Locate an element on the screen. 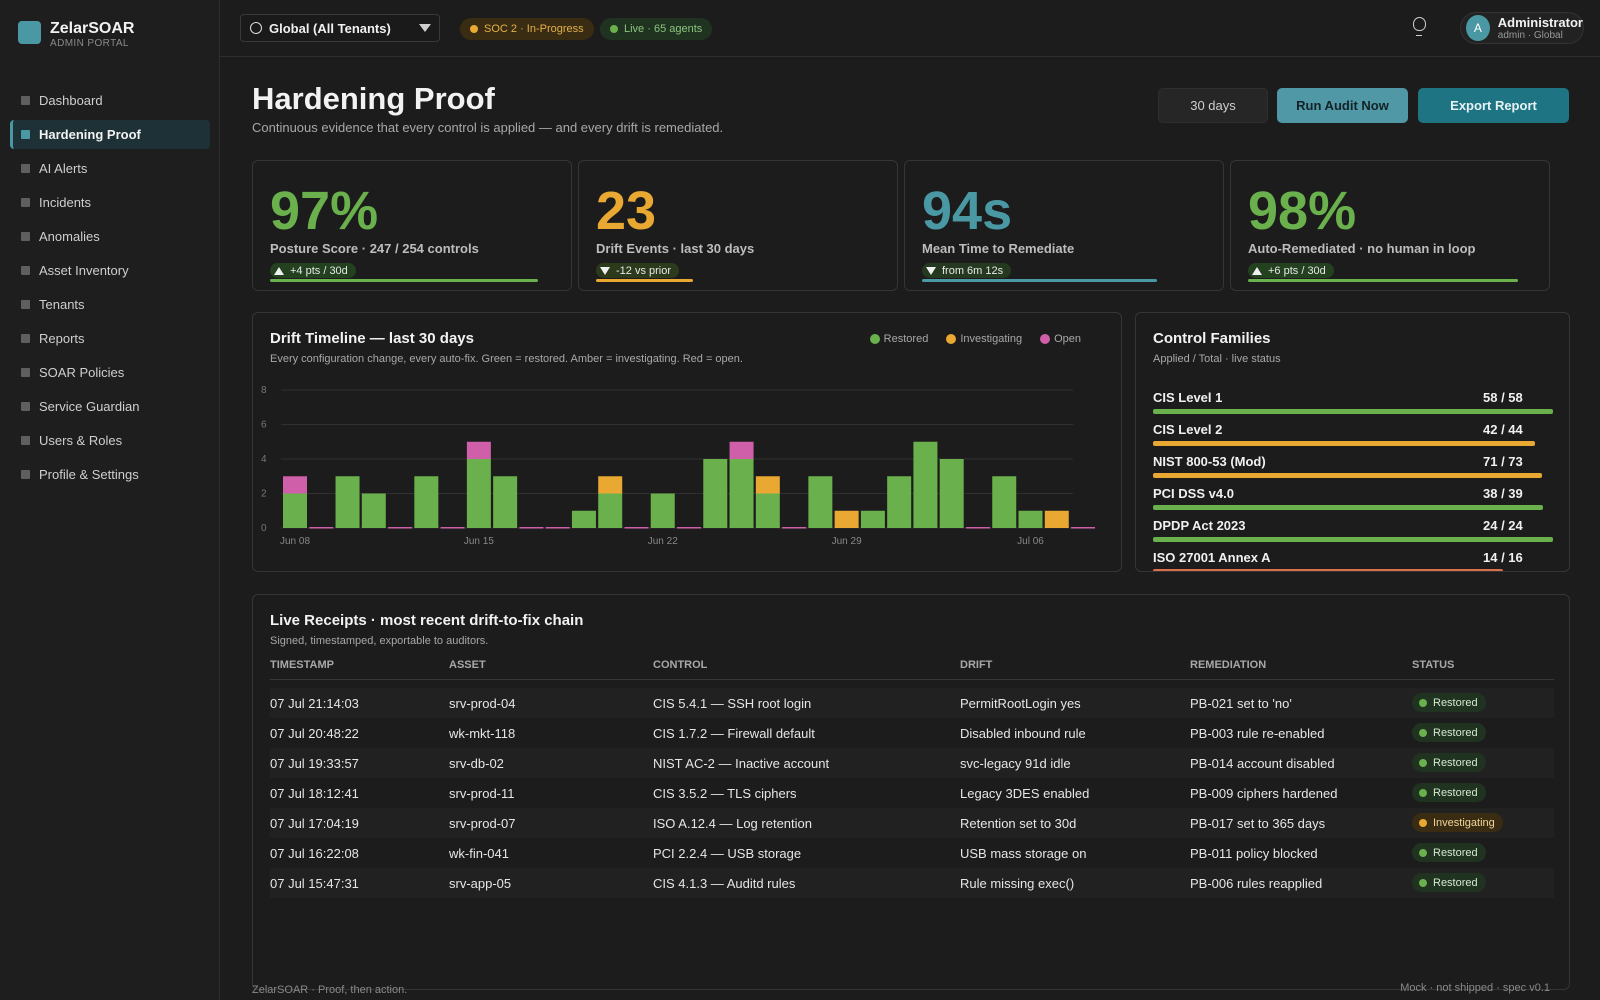 The image size is (1600, 1000). sidebar-item-incidents: Incidents is located at coordinates (110, 202).